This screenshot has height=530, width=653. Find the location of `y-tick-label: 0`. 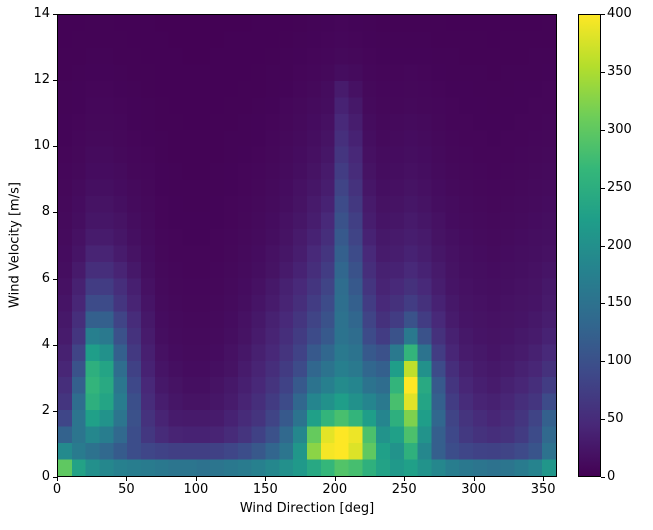

y-tick-label: 0 is located at coordinates (45, 476).